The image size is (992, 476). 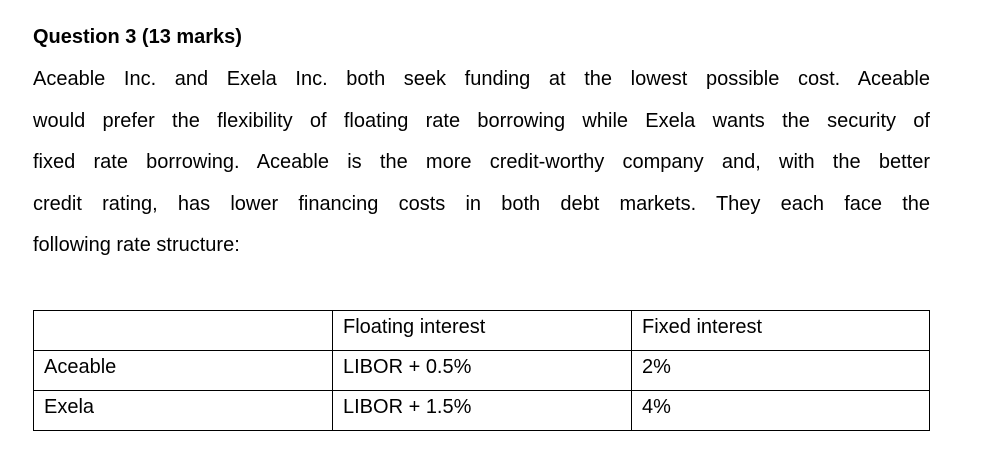 What do you see at coordinates (183, 370) in the screenshot?
I see `table-cell-company: Aceable` at bounding box center [183, 370].